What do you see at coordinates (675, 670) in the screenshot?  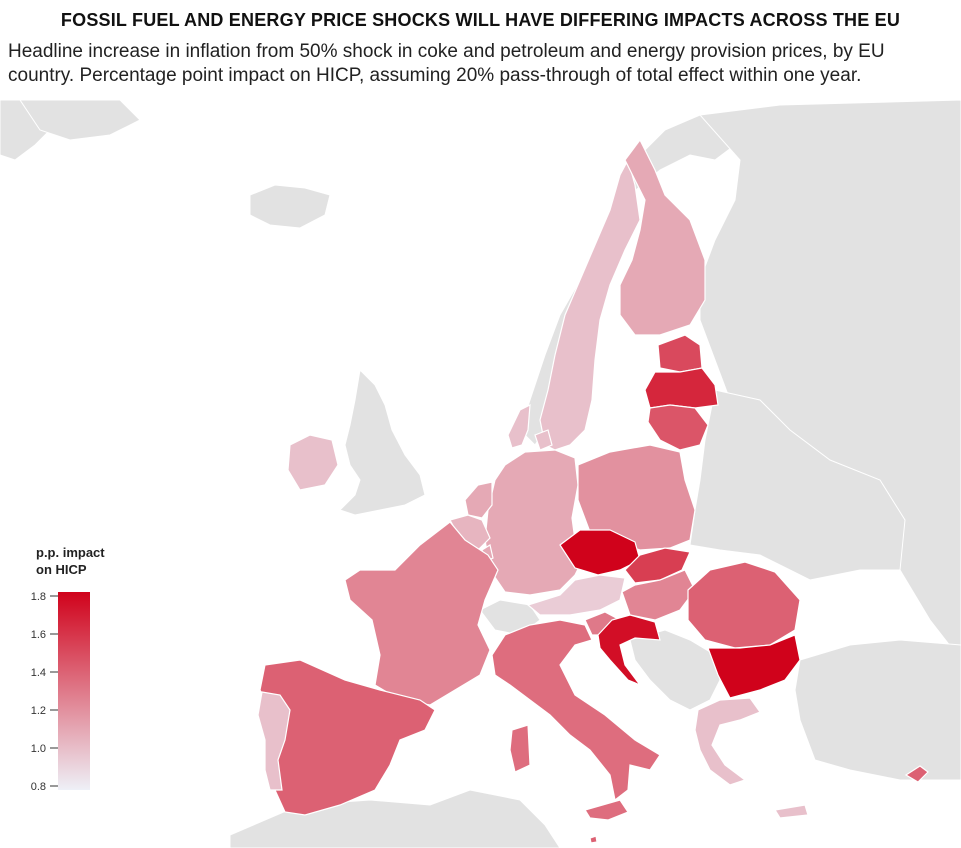 I see `land-balkans` at bounding box center [675, 670].